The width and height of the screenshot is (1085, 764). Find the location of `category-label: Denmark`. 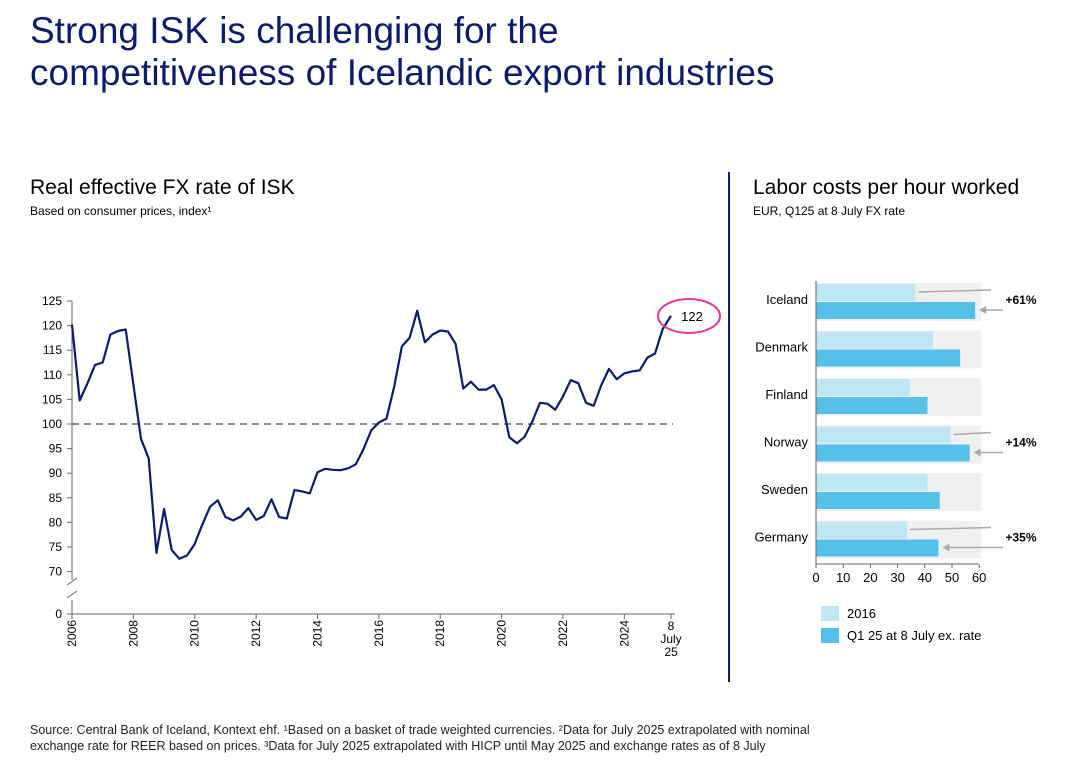

category-label: Denmark is located at coordinates (781, 347).